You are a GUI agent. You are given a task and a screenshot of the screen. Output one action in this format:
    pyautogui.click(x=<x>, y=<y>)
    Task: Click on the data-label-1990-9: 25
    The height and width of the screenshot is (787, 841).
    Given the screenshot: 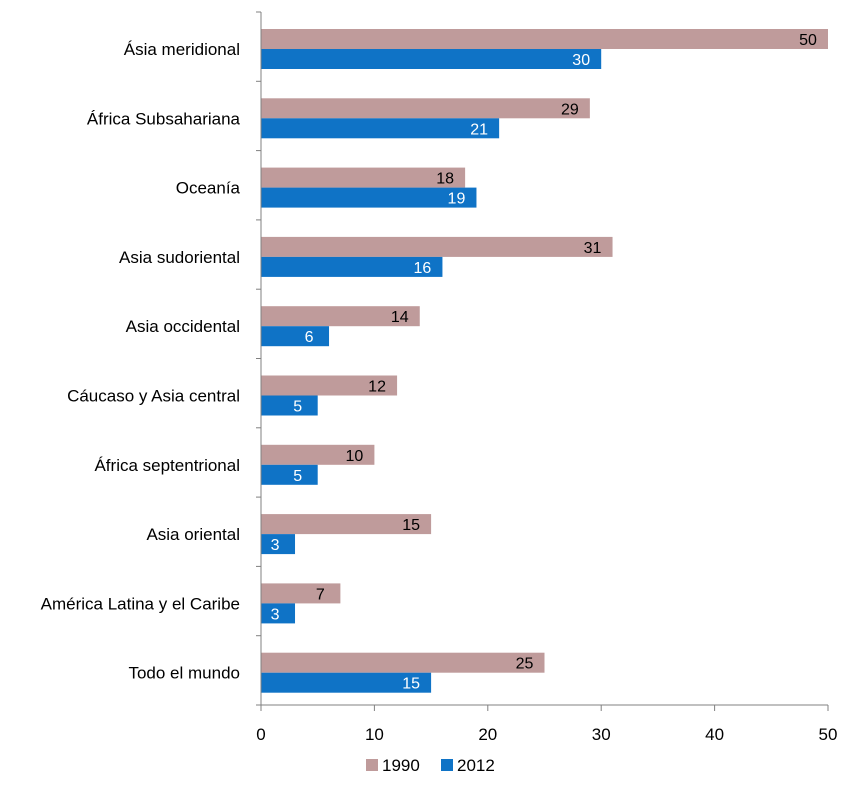 What is the action you would take?
    pyautogui.click(x=525, y=664)
    